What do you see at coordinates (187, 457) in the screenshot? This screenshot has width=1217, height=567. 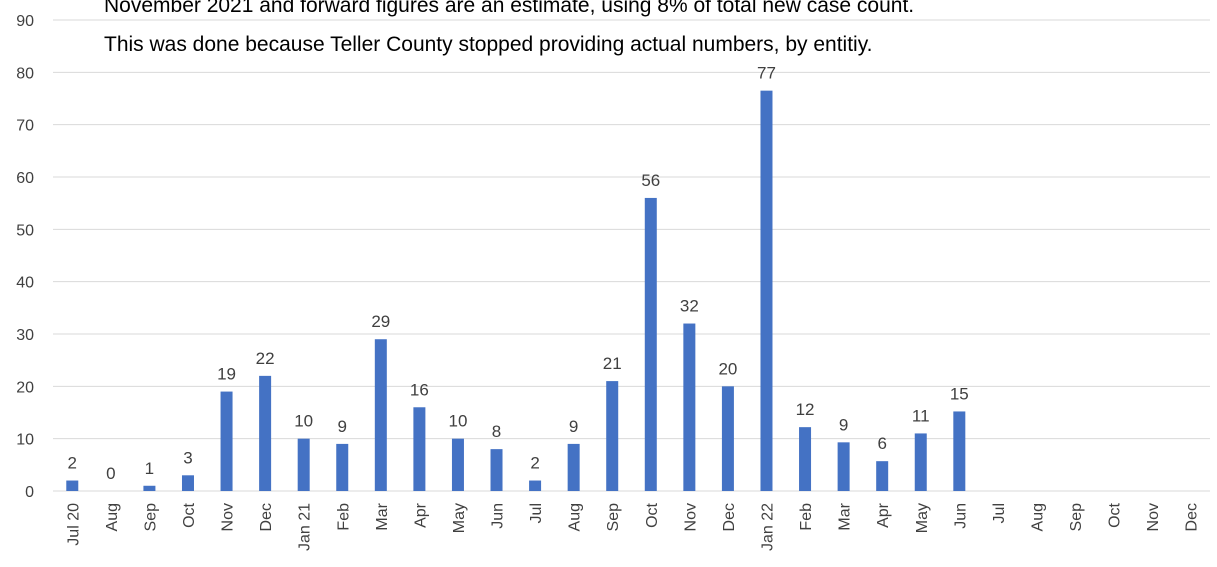 I see `data-label: 3` at bounding box center [187, 457].